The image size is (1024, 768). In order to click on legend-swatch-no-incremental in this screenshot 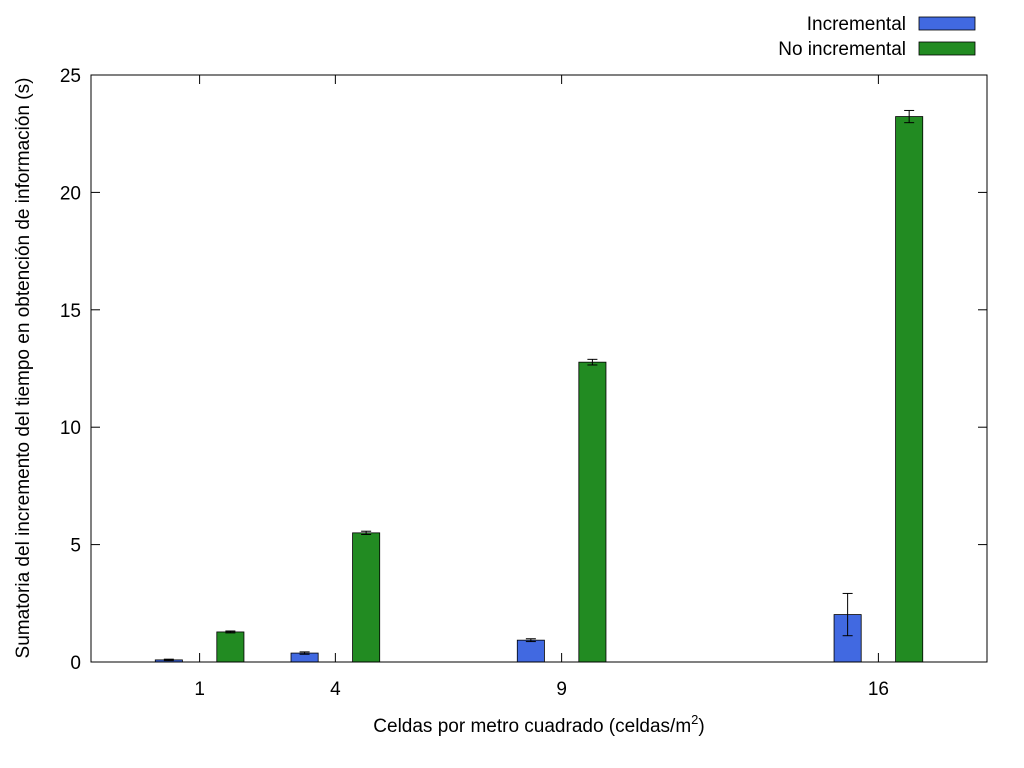, I will do `click(947, 48)`.